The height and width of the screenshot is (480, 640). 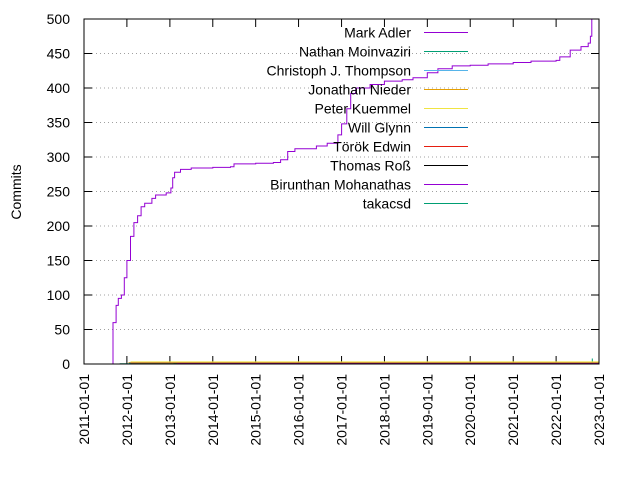 What do you see at coordinates (59, 226) in the screenshot?
I see `y-tick-label: 200` at bounding box center [59, 226].